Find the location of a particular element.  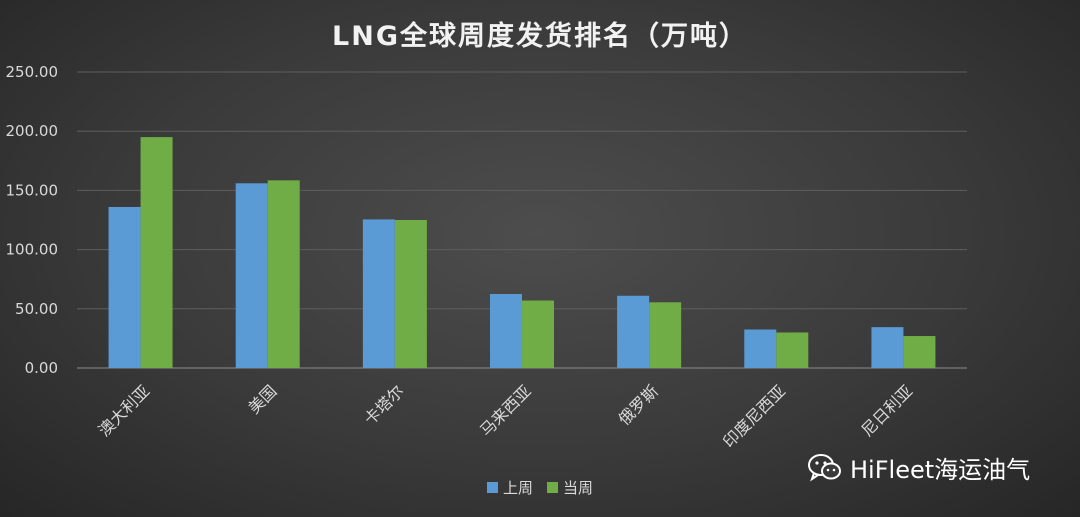

legend-swatch-previous-week is located at coordinates (492, 487).